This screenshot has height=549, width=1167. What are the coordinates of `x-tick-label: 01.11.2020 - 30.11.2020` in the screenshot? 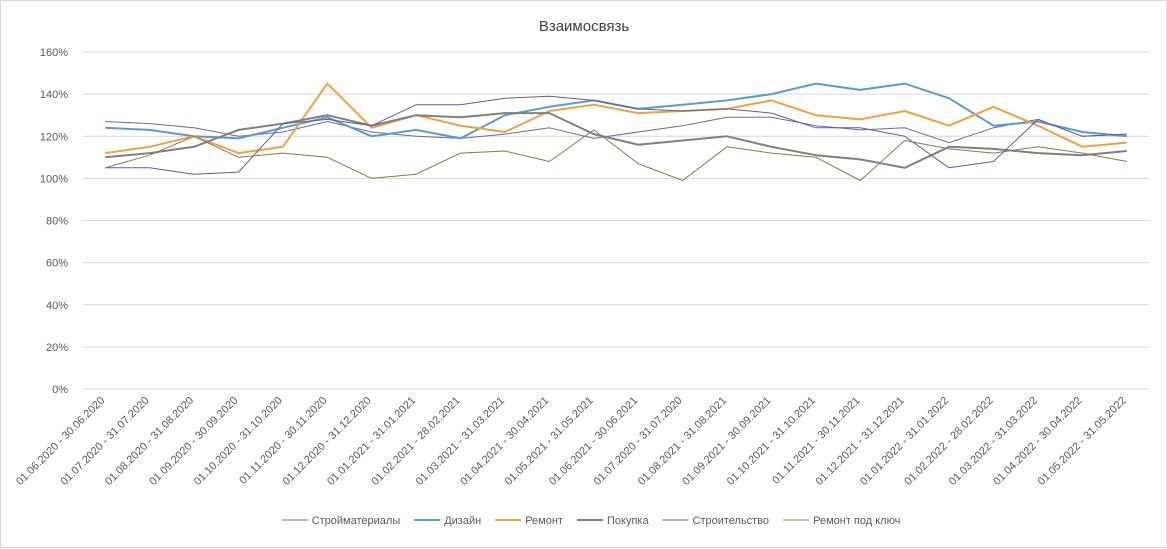 It's located at (283, 441).